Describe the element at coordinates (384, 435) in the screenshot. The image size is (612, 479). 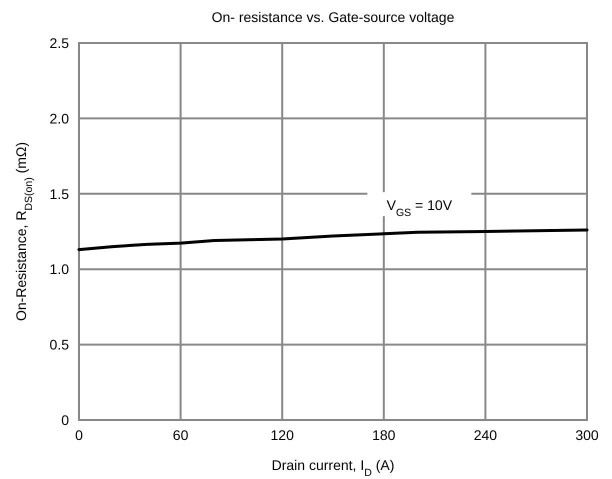
I see `x-tick-label: 180` at that location.